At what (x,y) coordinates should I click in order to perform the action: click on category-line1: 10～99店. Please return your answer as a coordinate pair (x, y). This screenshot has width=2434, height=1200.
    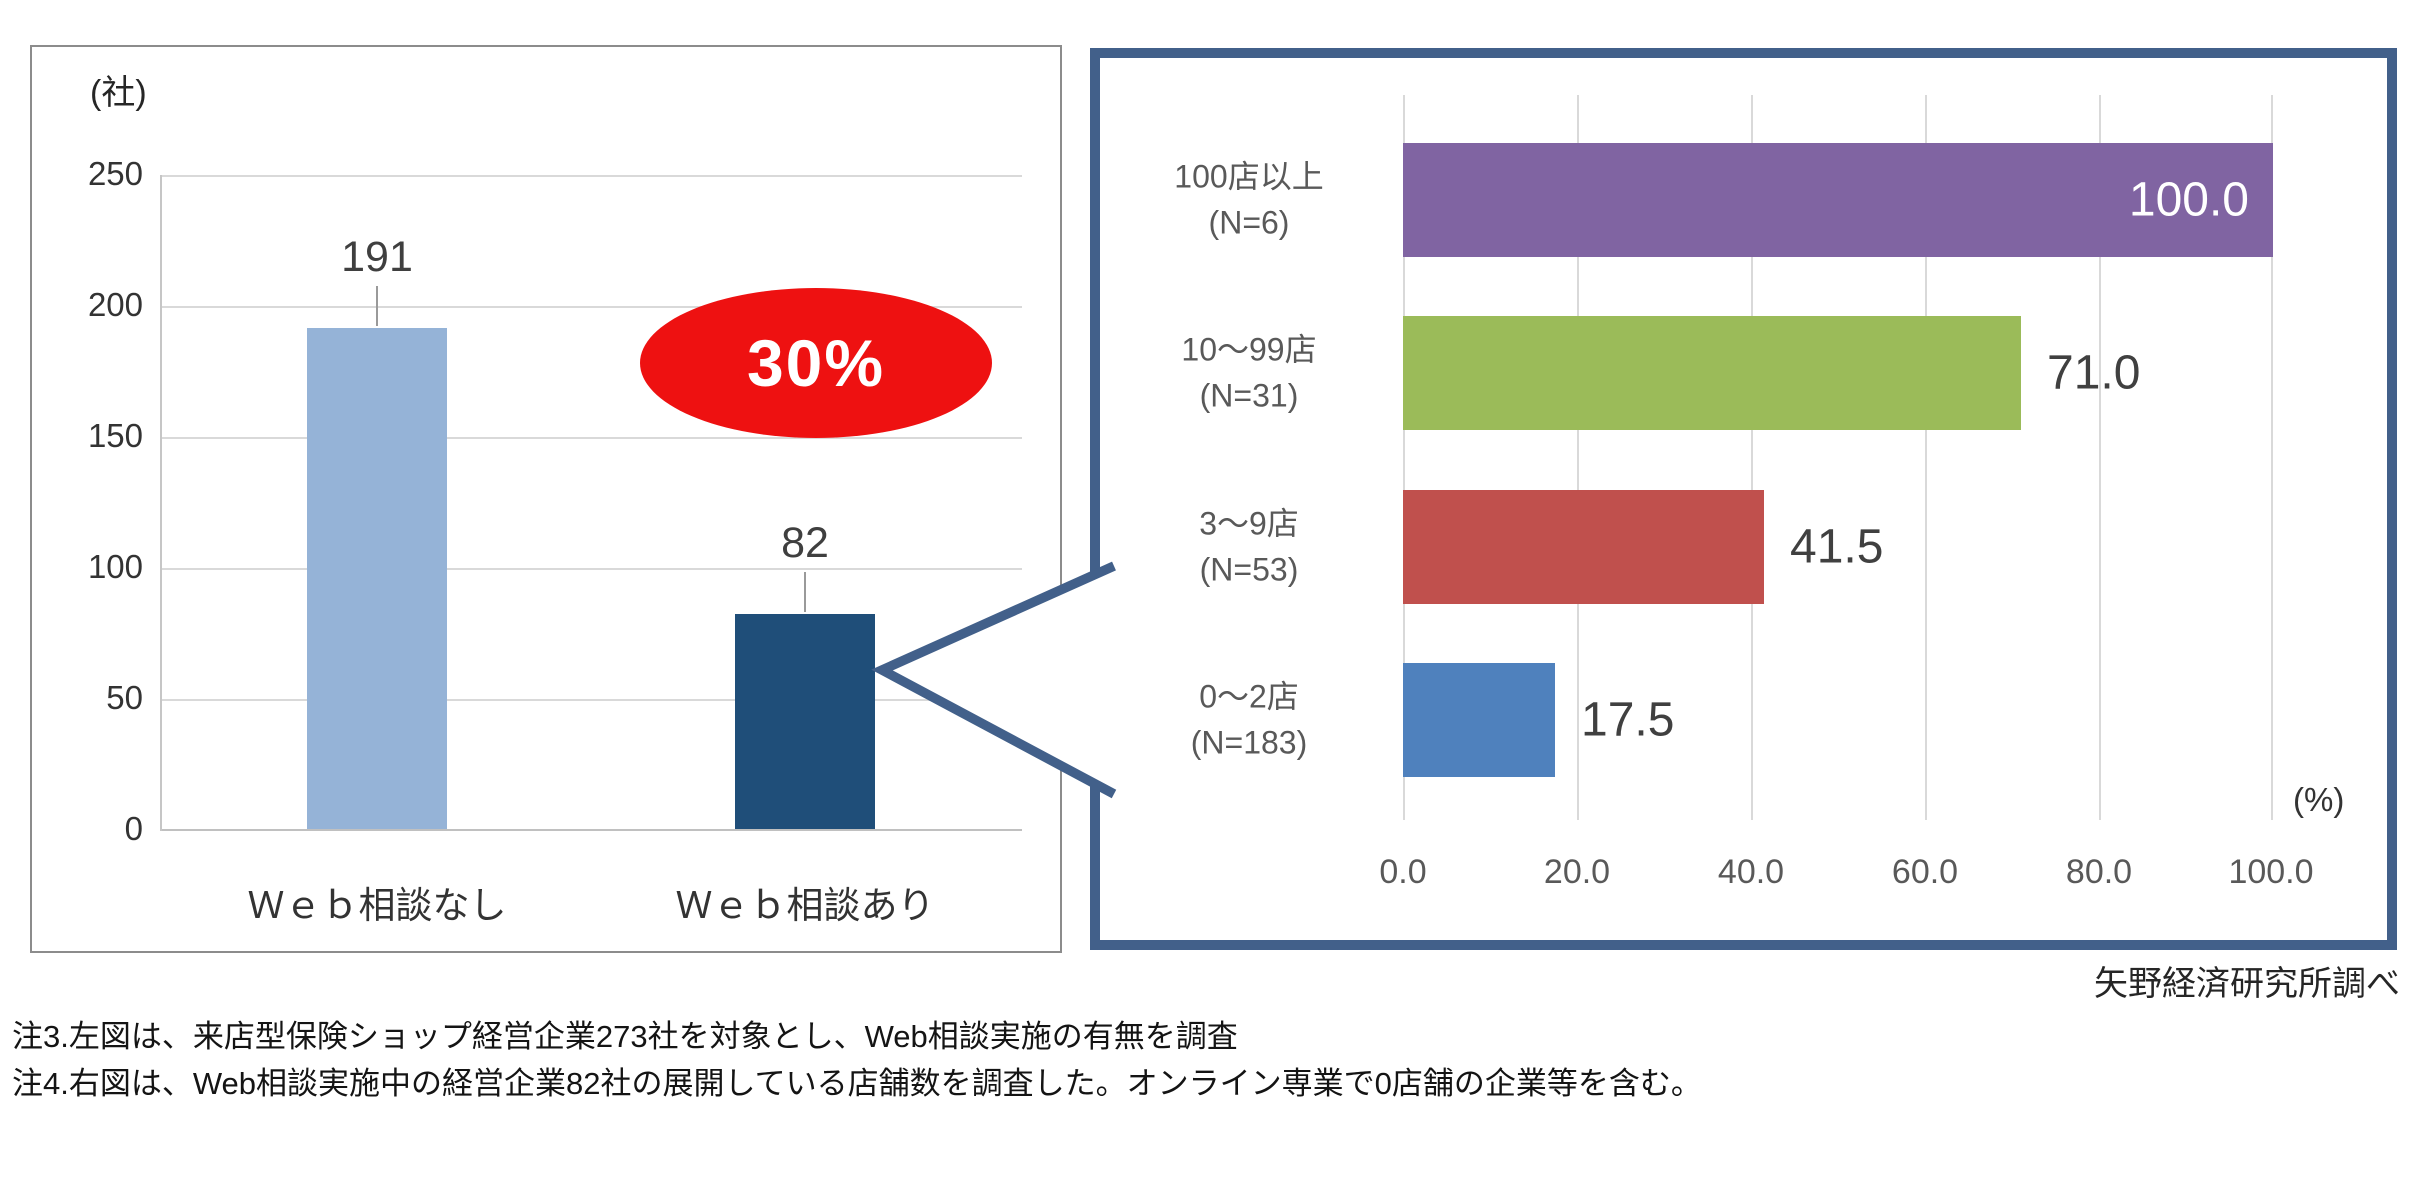
    Looking at the image, I should click on (1249, 349).